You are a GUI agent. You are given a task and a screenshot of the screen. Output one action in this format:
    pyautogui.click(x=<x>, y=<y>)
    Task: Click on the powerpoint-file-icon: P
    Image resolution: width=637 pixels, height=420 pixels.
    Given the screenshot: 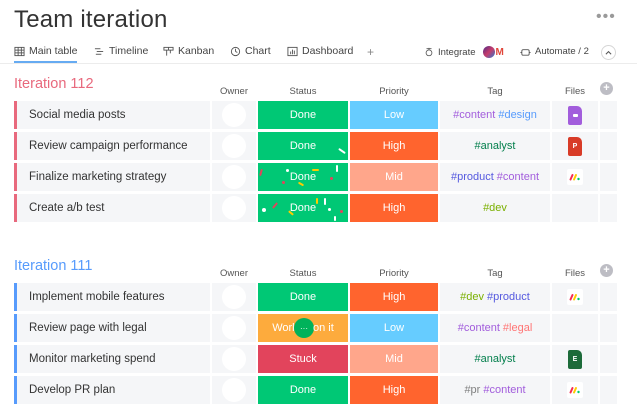 What is the action you would take?
    pyautogui.click(x=575, y=146)
    